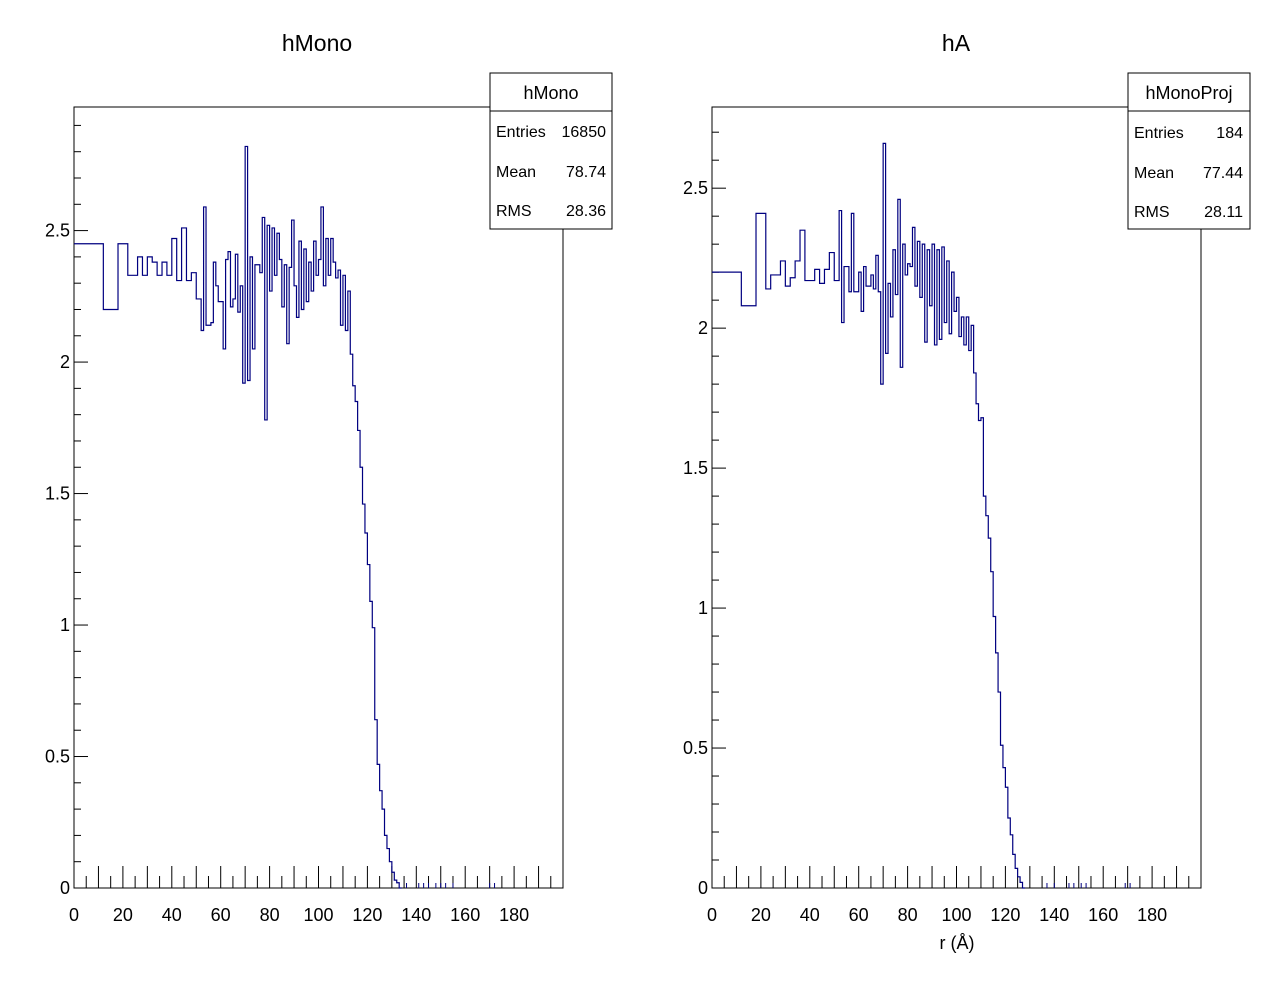 Image resolution: width=1276 pixels, height=996 pixels. Describe the element at coordinates (584, 132) in the screenshot. I see `stats-entries-value: 16850` at that location.